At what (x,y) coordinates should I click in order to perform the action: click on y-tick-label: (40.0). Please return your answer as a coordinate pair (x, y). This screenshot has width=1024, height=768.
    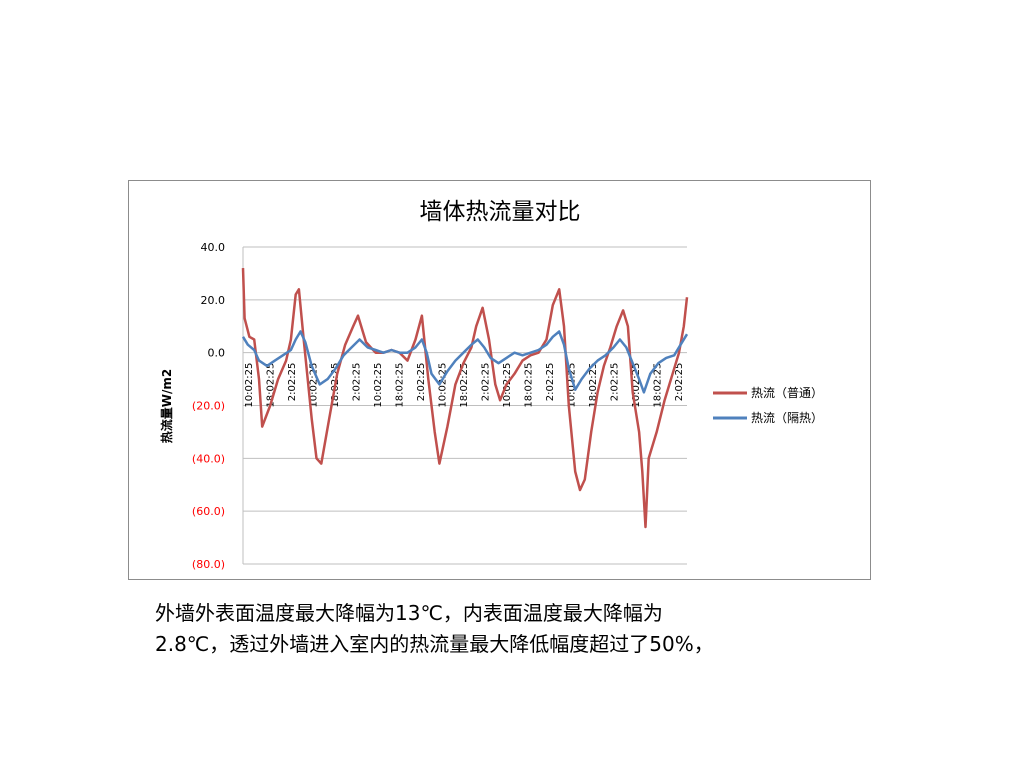
    Looking at the image, I should click on (208, 458).